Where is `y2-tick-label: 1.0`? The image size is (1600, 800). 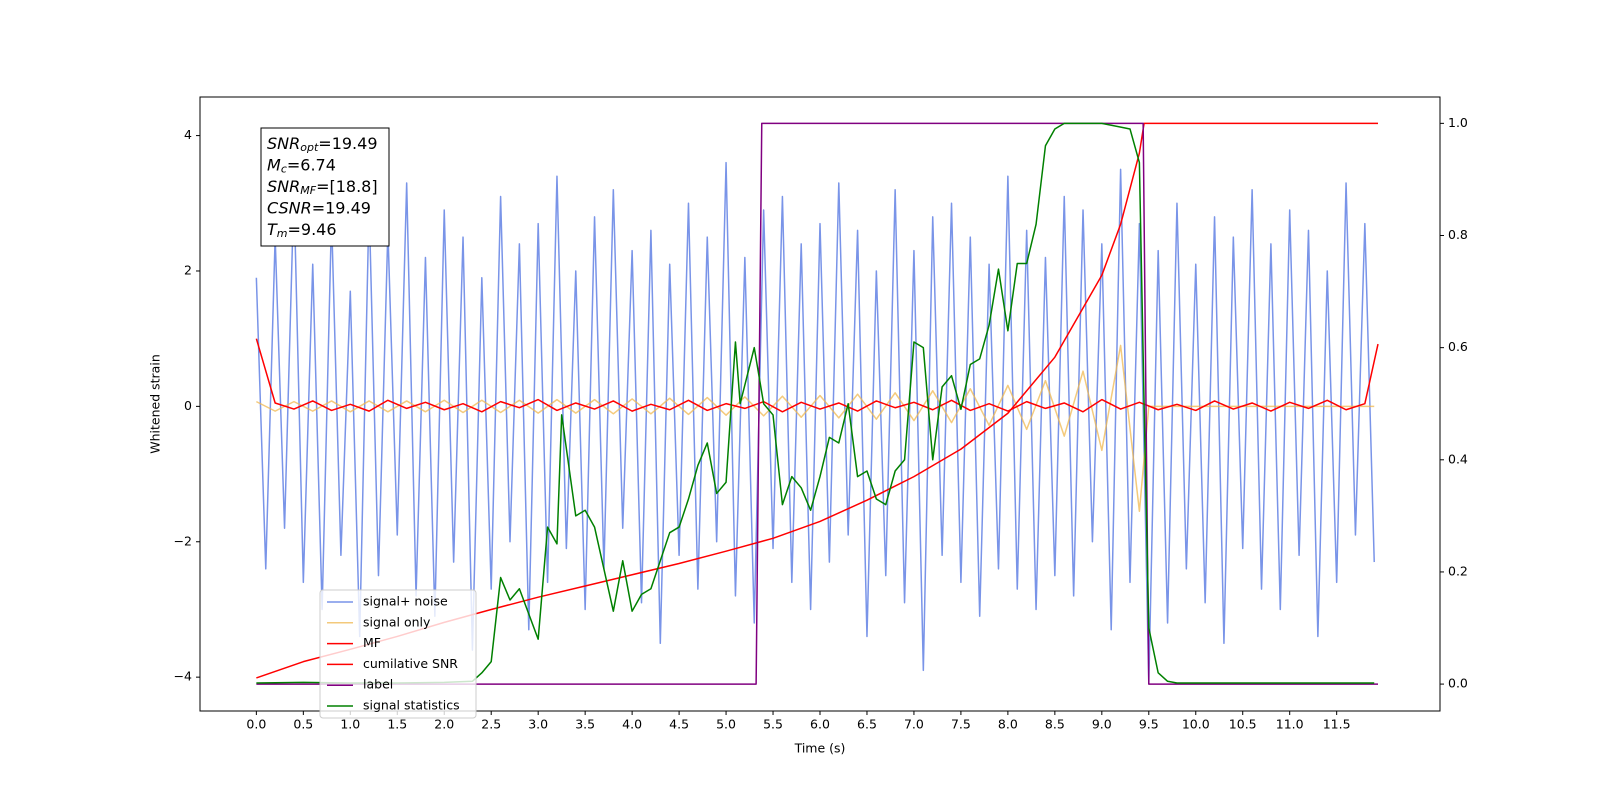
y2-tick-label: 1.0 is located at coordinates (1458, 122).